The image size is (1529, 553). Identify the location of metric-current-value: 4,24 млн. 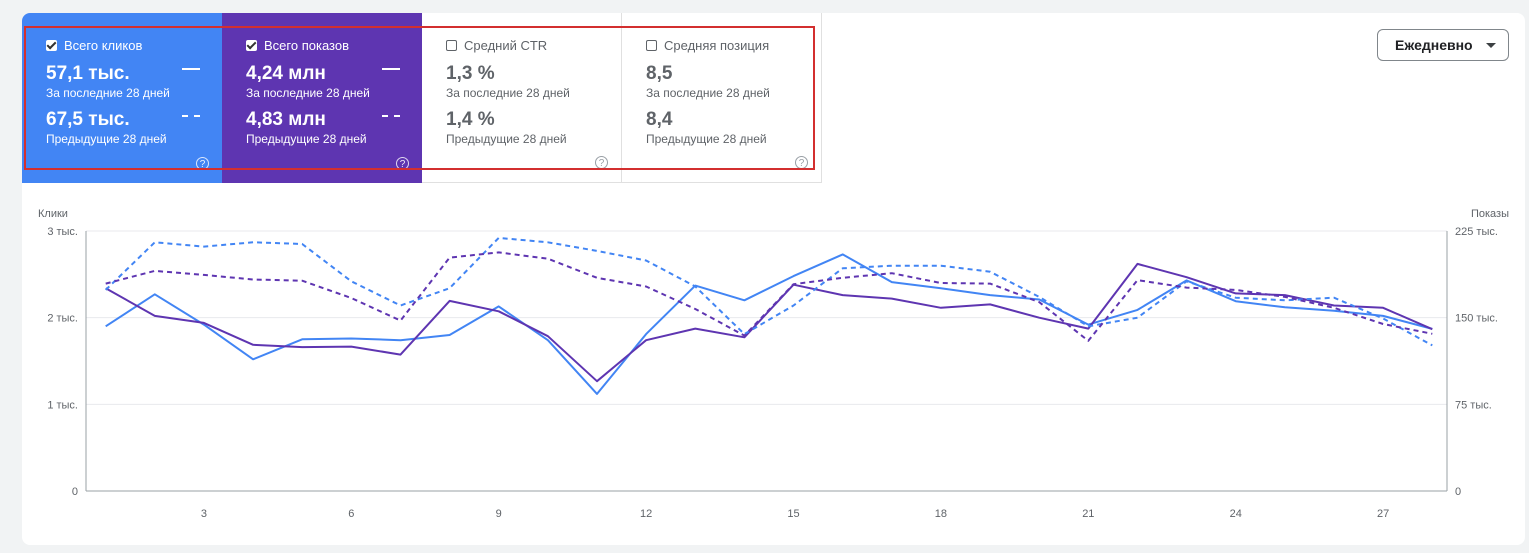
(286, 73).